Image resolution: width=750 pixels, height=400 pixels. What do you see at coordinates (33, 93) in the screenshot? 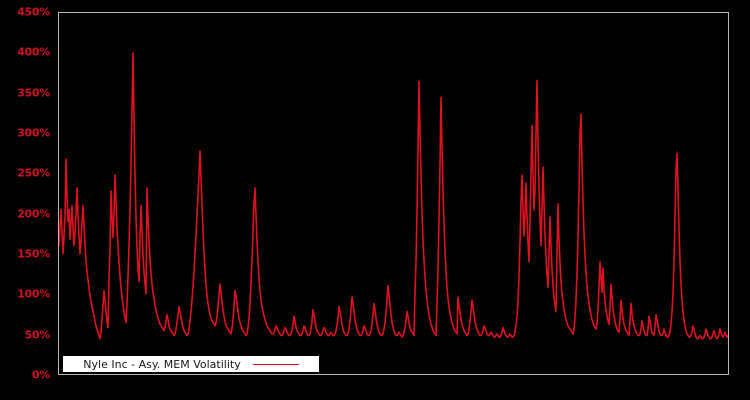
I see `y-tick-label: 350%` at bounding box center [33, 93].